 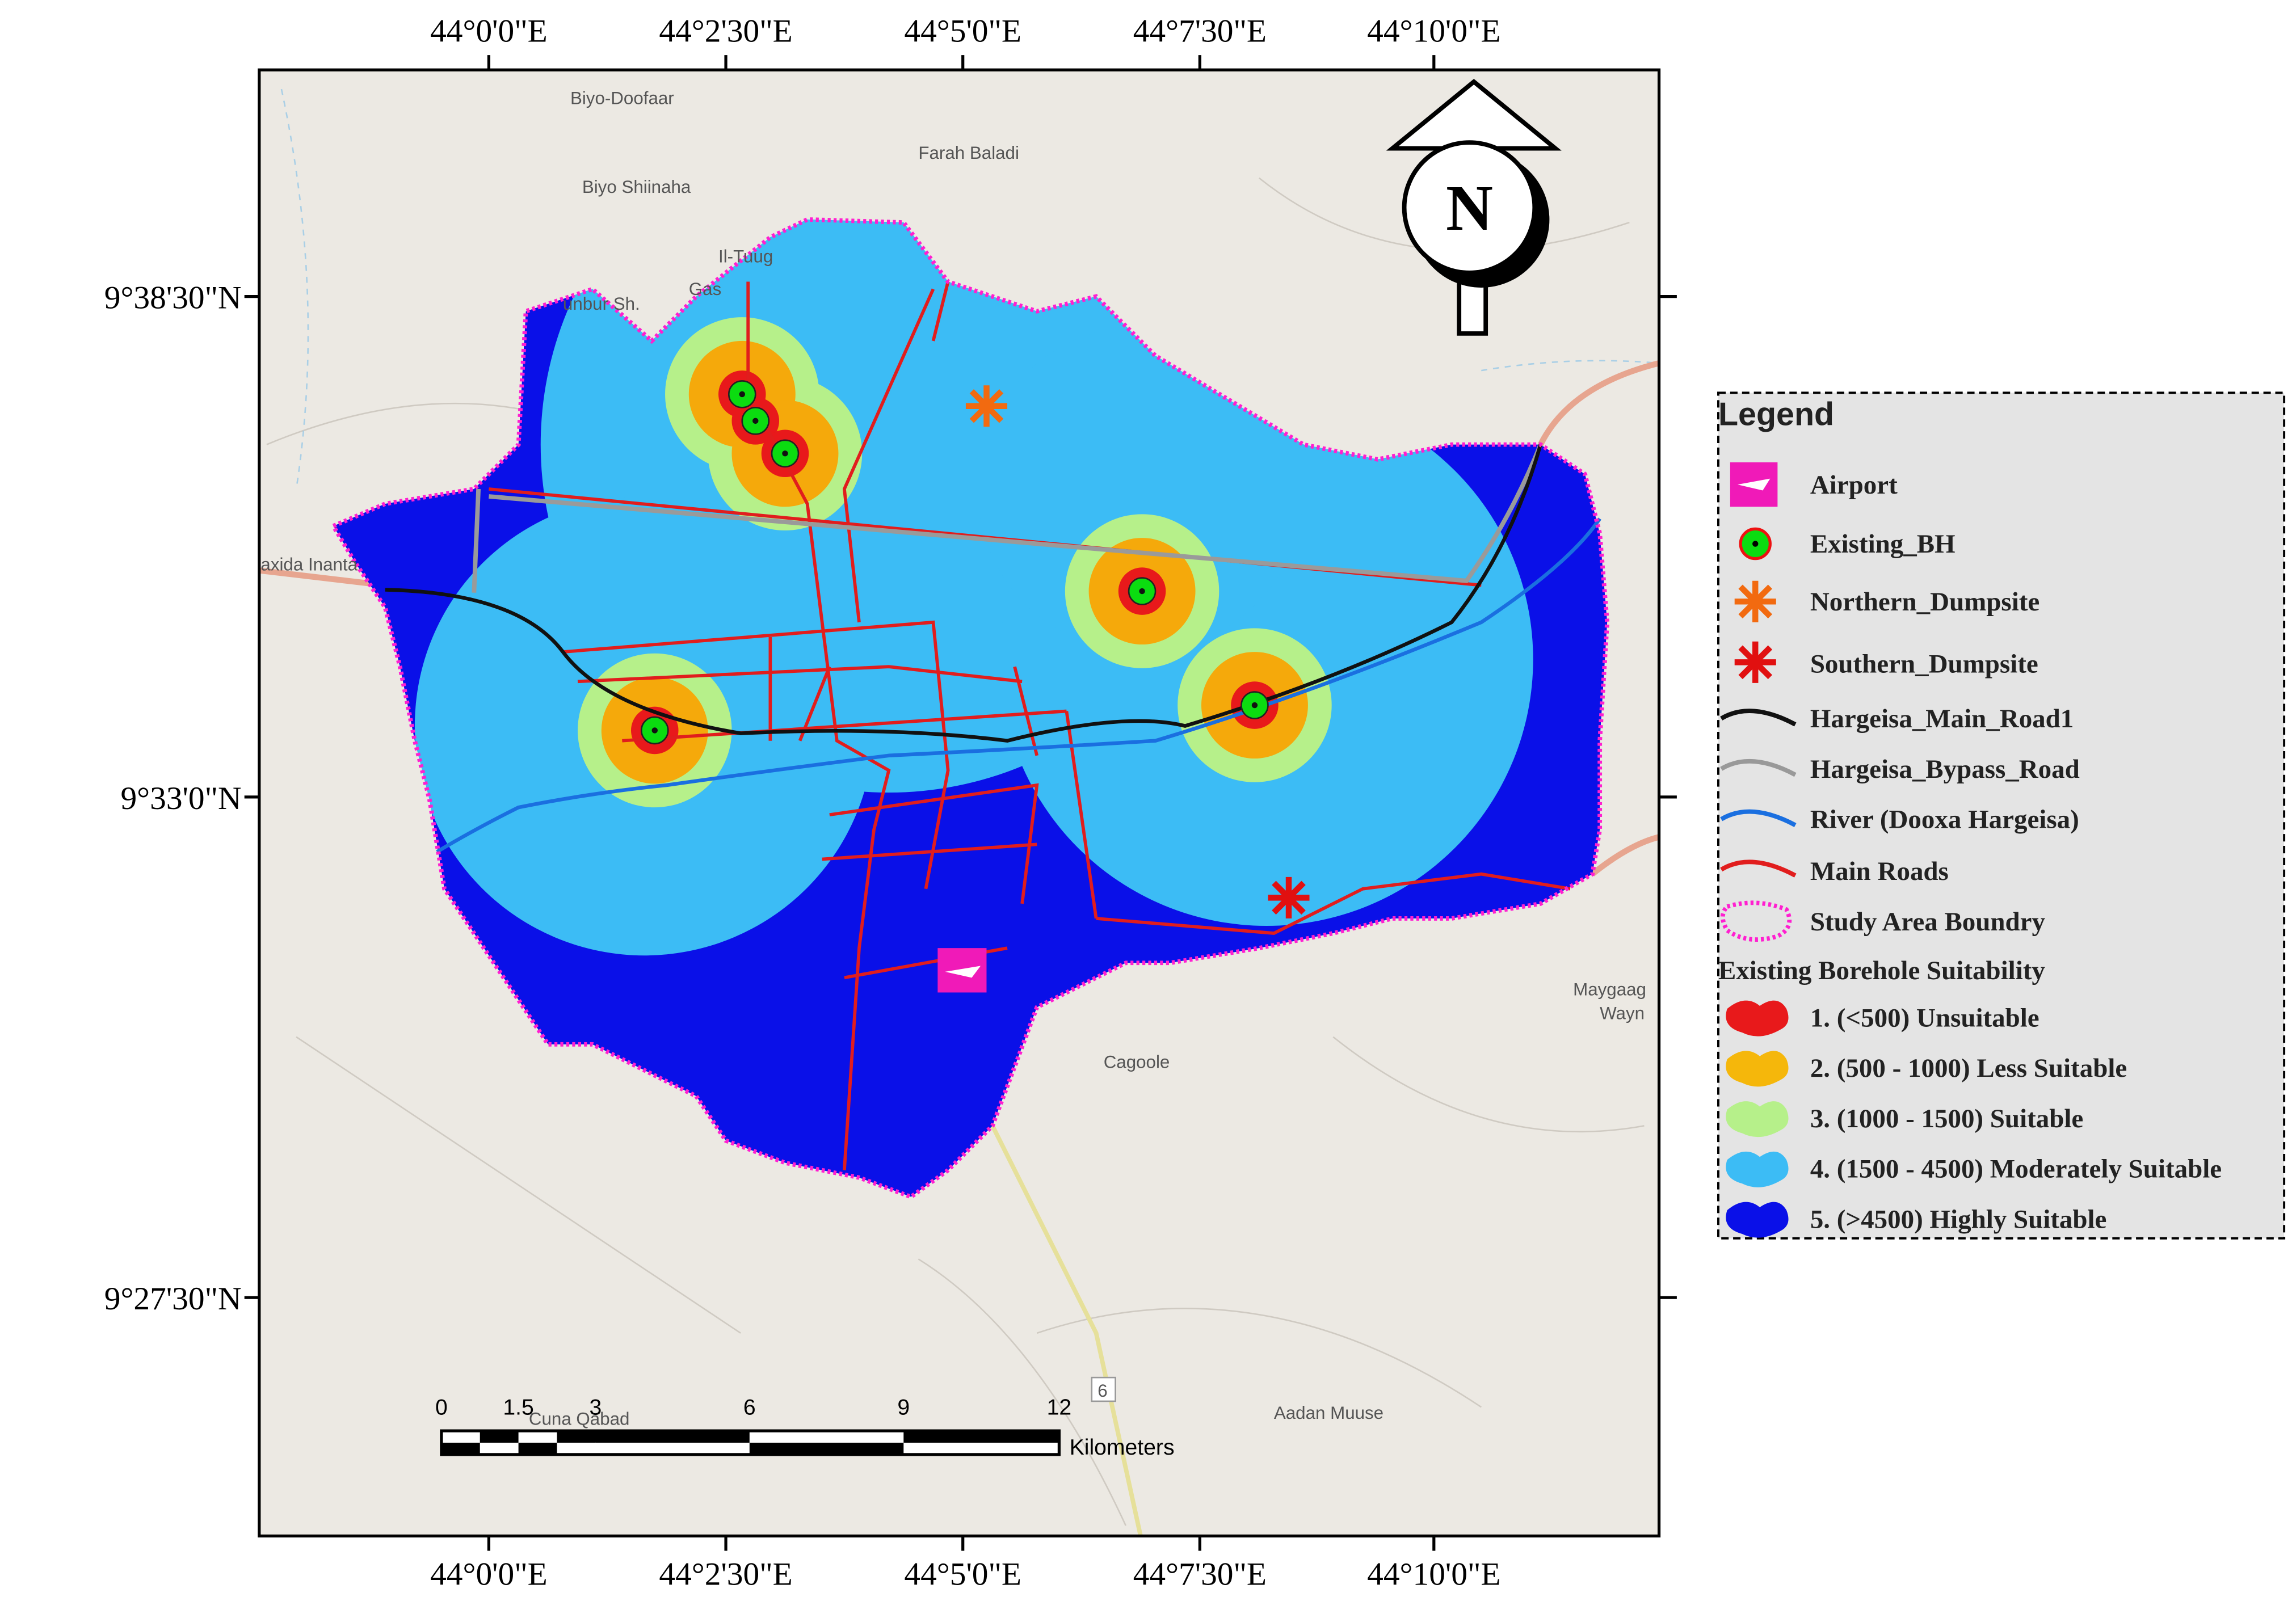 What do you see at coordinates (518, 1407) in the screenshot?
I see `scale-label: 1.5` at bounding box center [518, 1407].